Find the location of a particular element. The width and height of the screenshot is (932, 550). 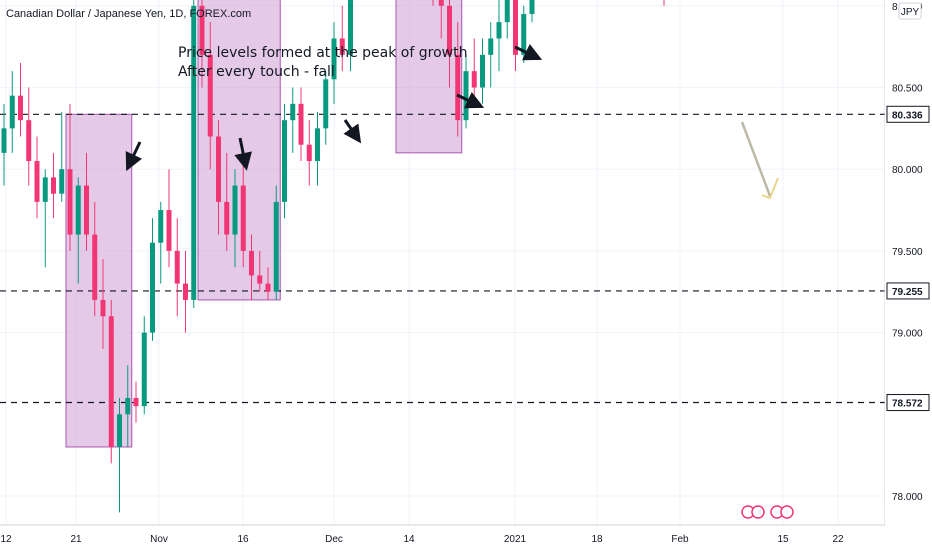

time-axis: 12 21 Nov 16 Dec 14 2021 18 Feb 15 22 is located at coordinates (442, 527).